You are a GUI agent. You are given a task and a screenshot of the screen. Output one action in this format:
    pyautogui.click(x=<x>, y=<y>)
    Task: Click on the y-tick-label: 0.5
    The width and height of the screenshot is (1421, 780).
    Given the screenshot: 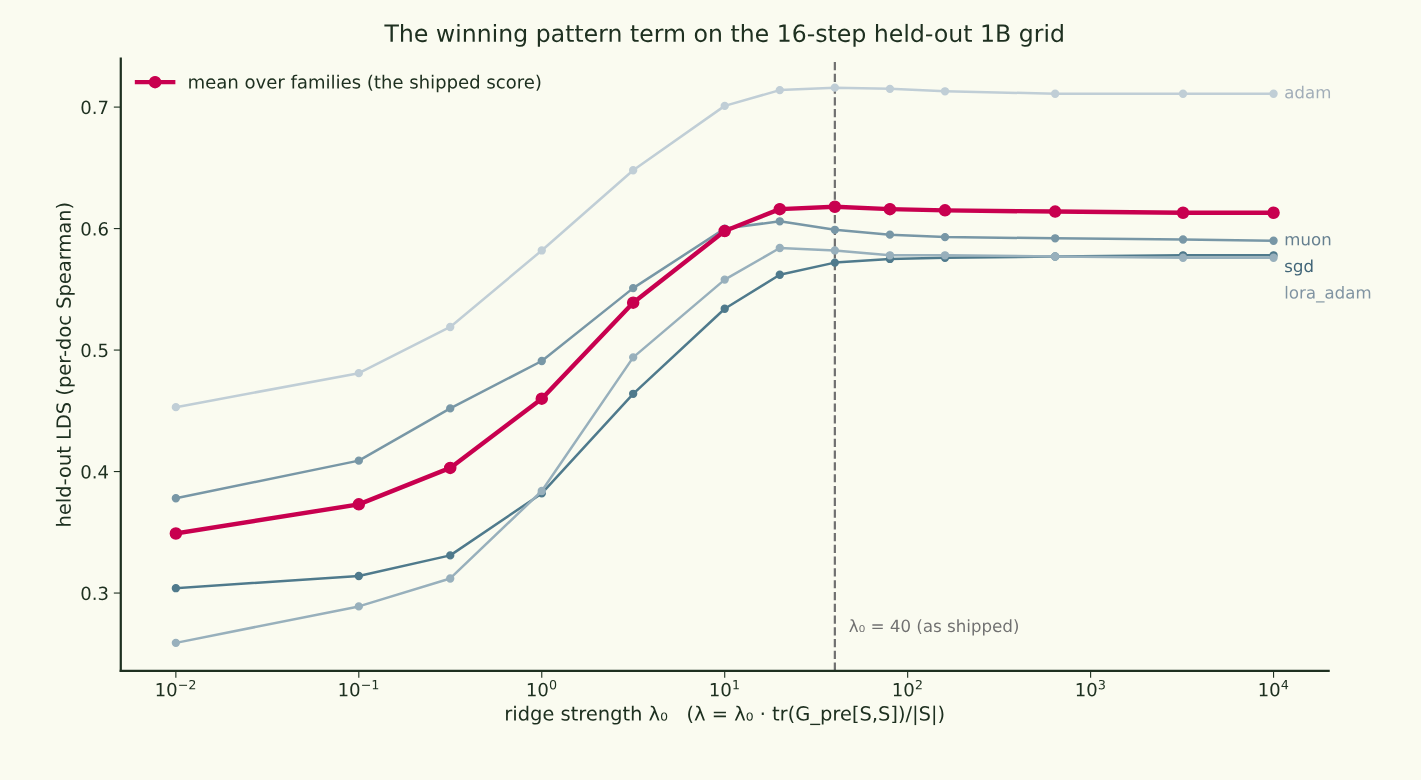 What is the action you would take?
    pyautogui.click(x=94, y=350)
    